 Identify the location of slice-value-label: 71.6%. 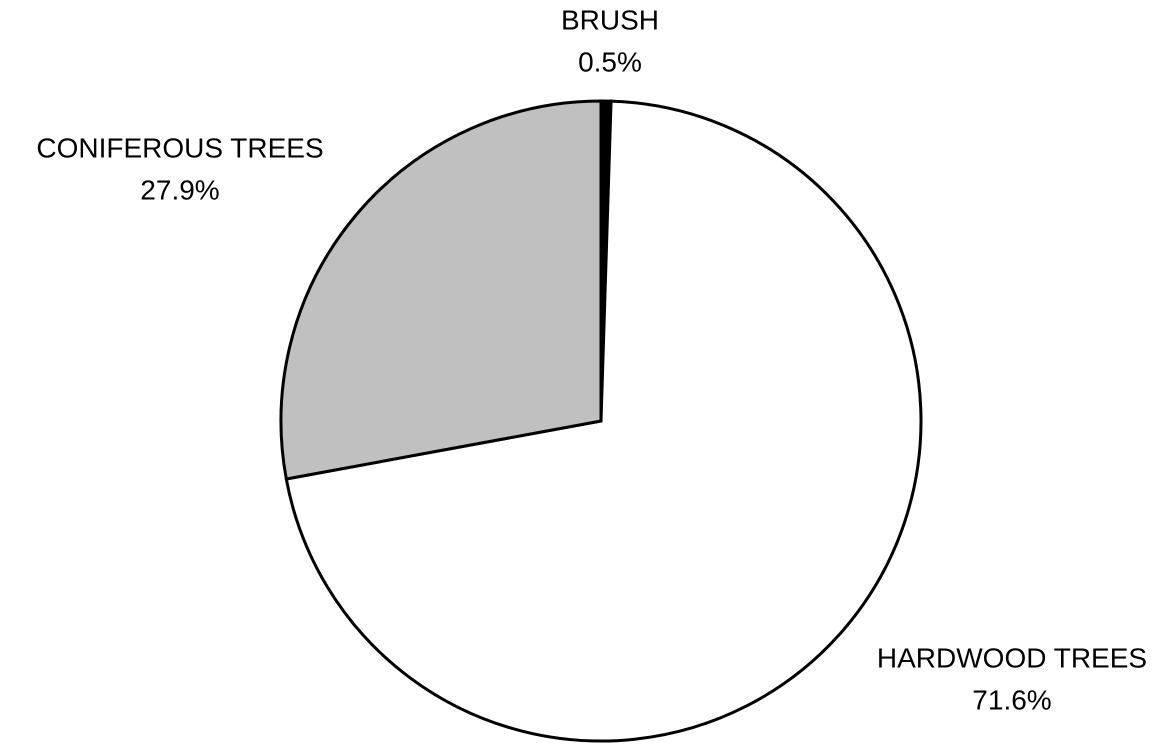
(1011, 699).